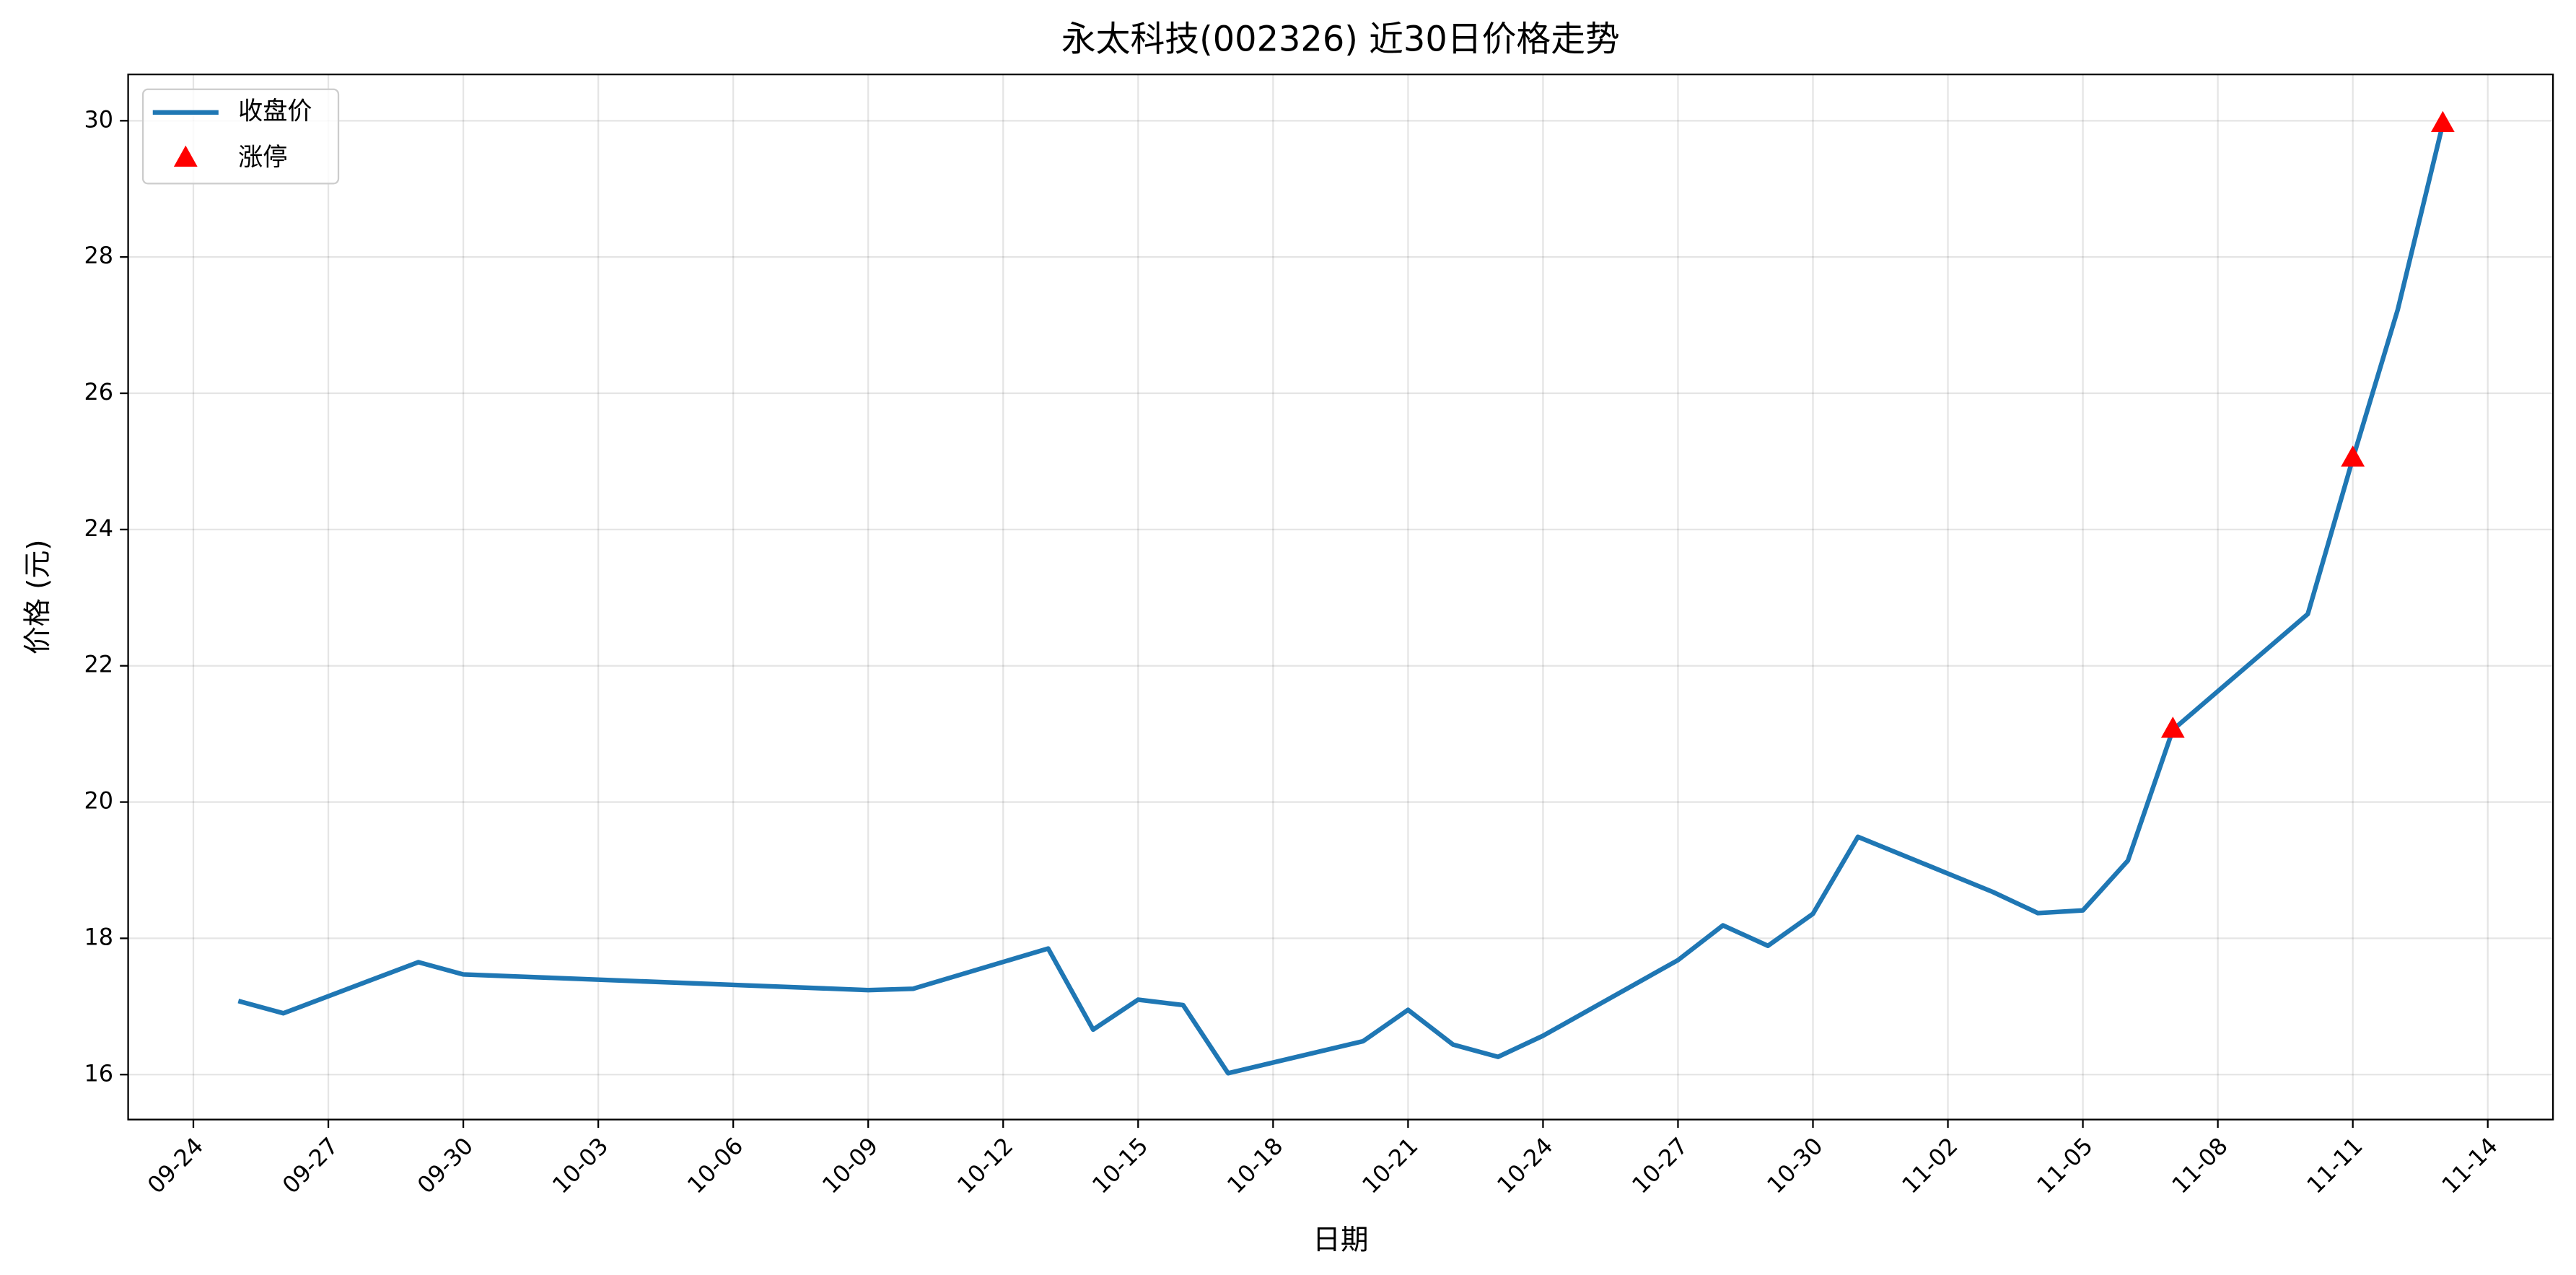 The height and width of the screenshot is (1275, 2576). I want to click on y-tick-label: 22, so click(99, 665).